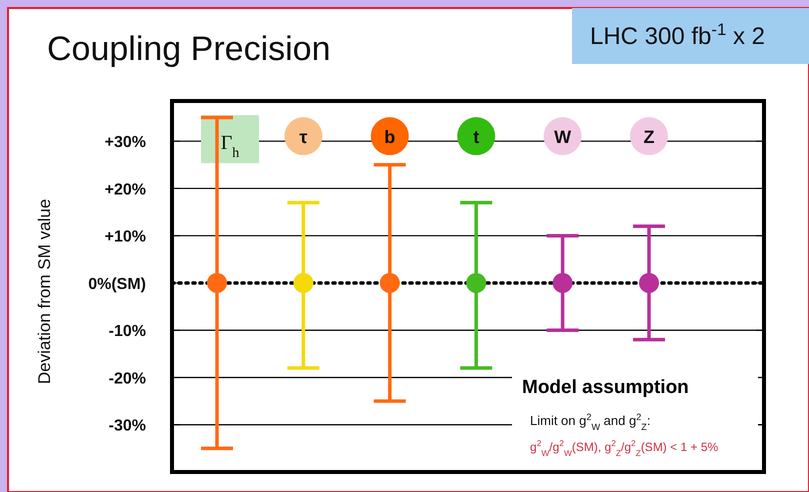  What do you see at coordinates (125, 143) in the screenshot?
I see `y-tick-label: +30%` at bounding box center [125, 143].